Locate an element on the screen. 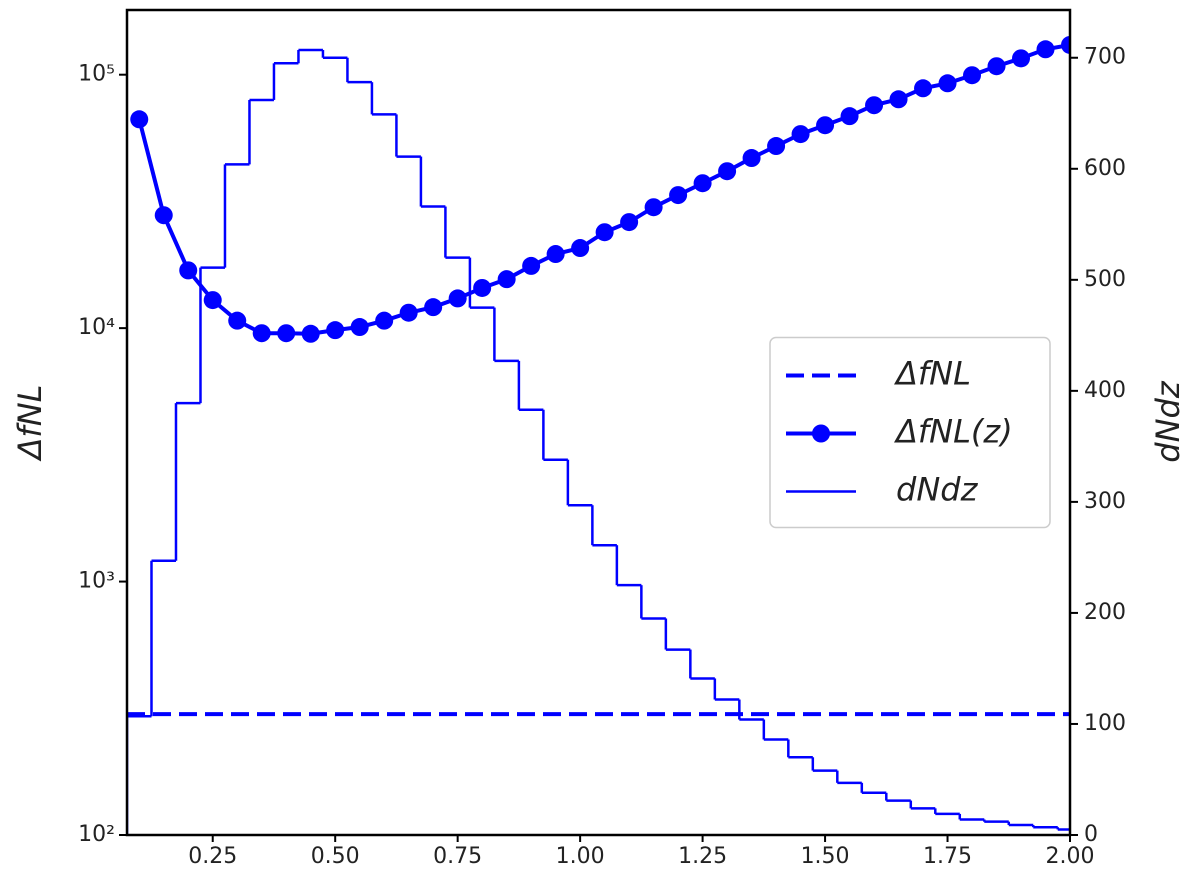 This screenshot has height=893, width=1200. legend-label: ΔfNL(z) is located at coordinates (953, 432).